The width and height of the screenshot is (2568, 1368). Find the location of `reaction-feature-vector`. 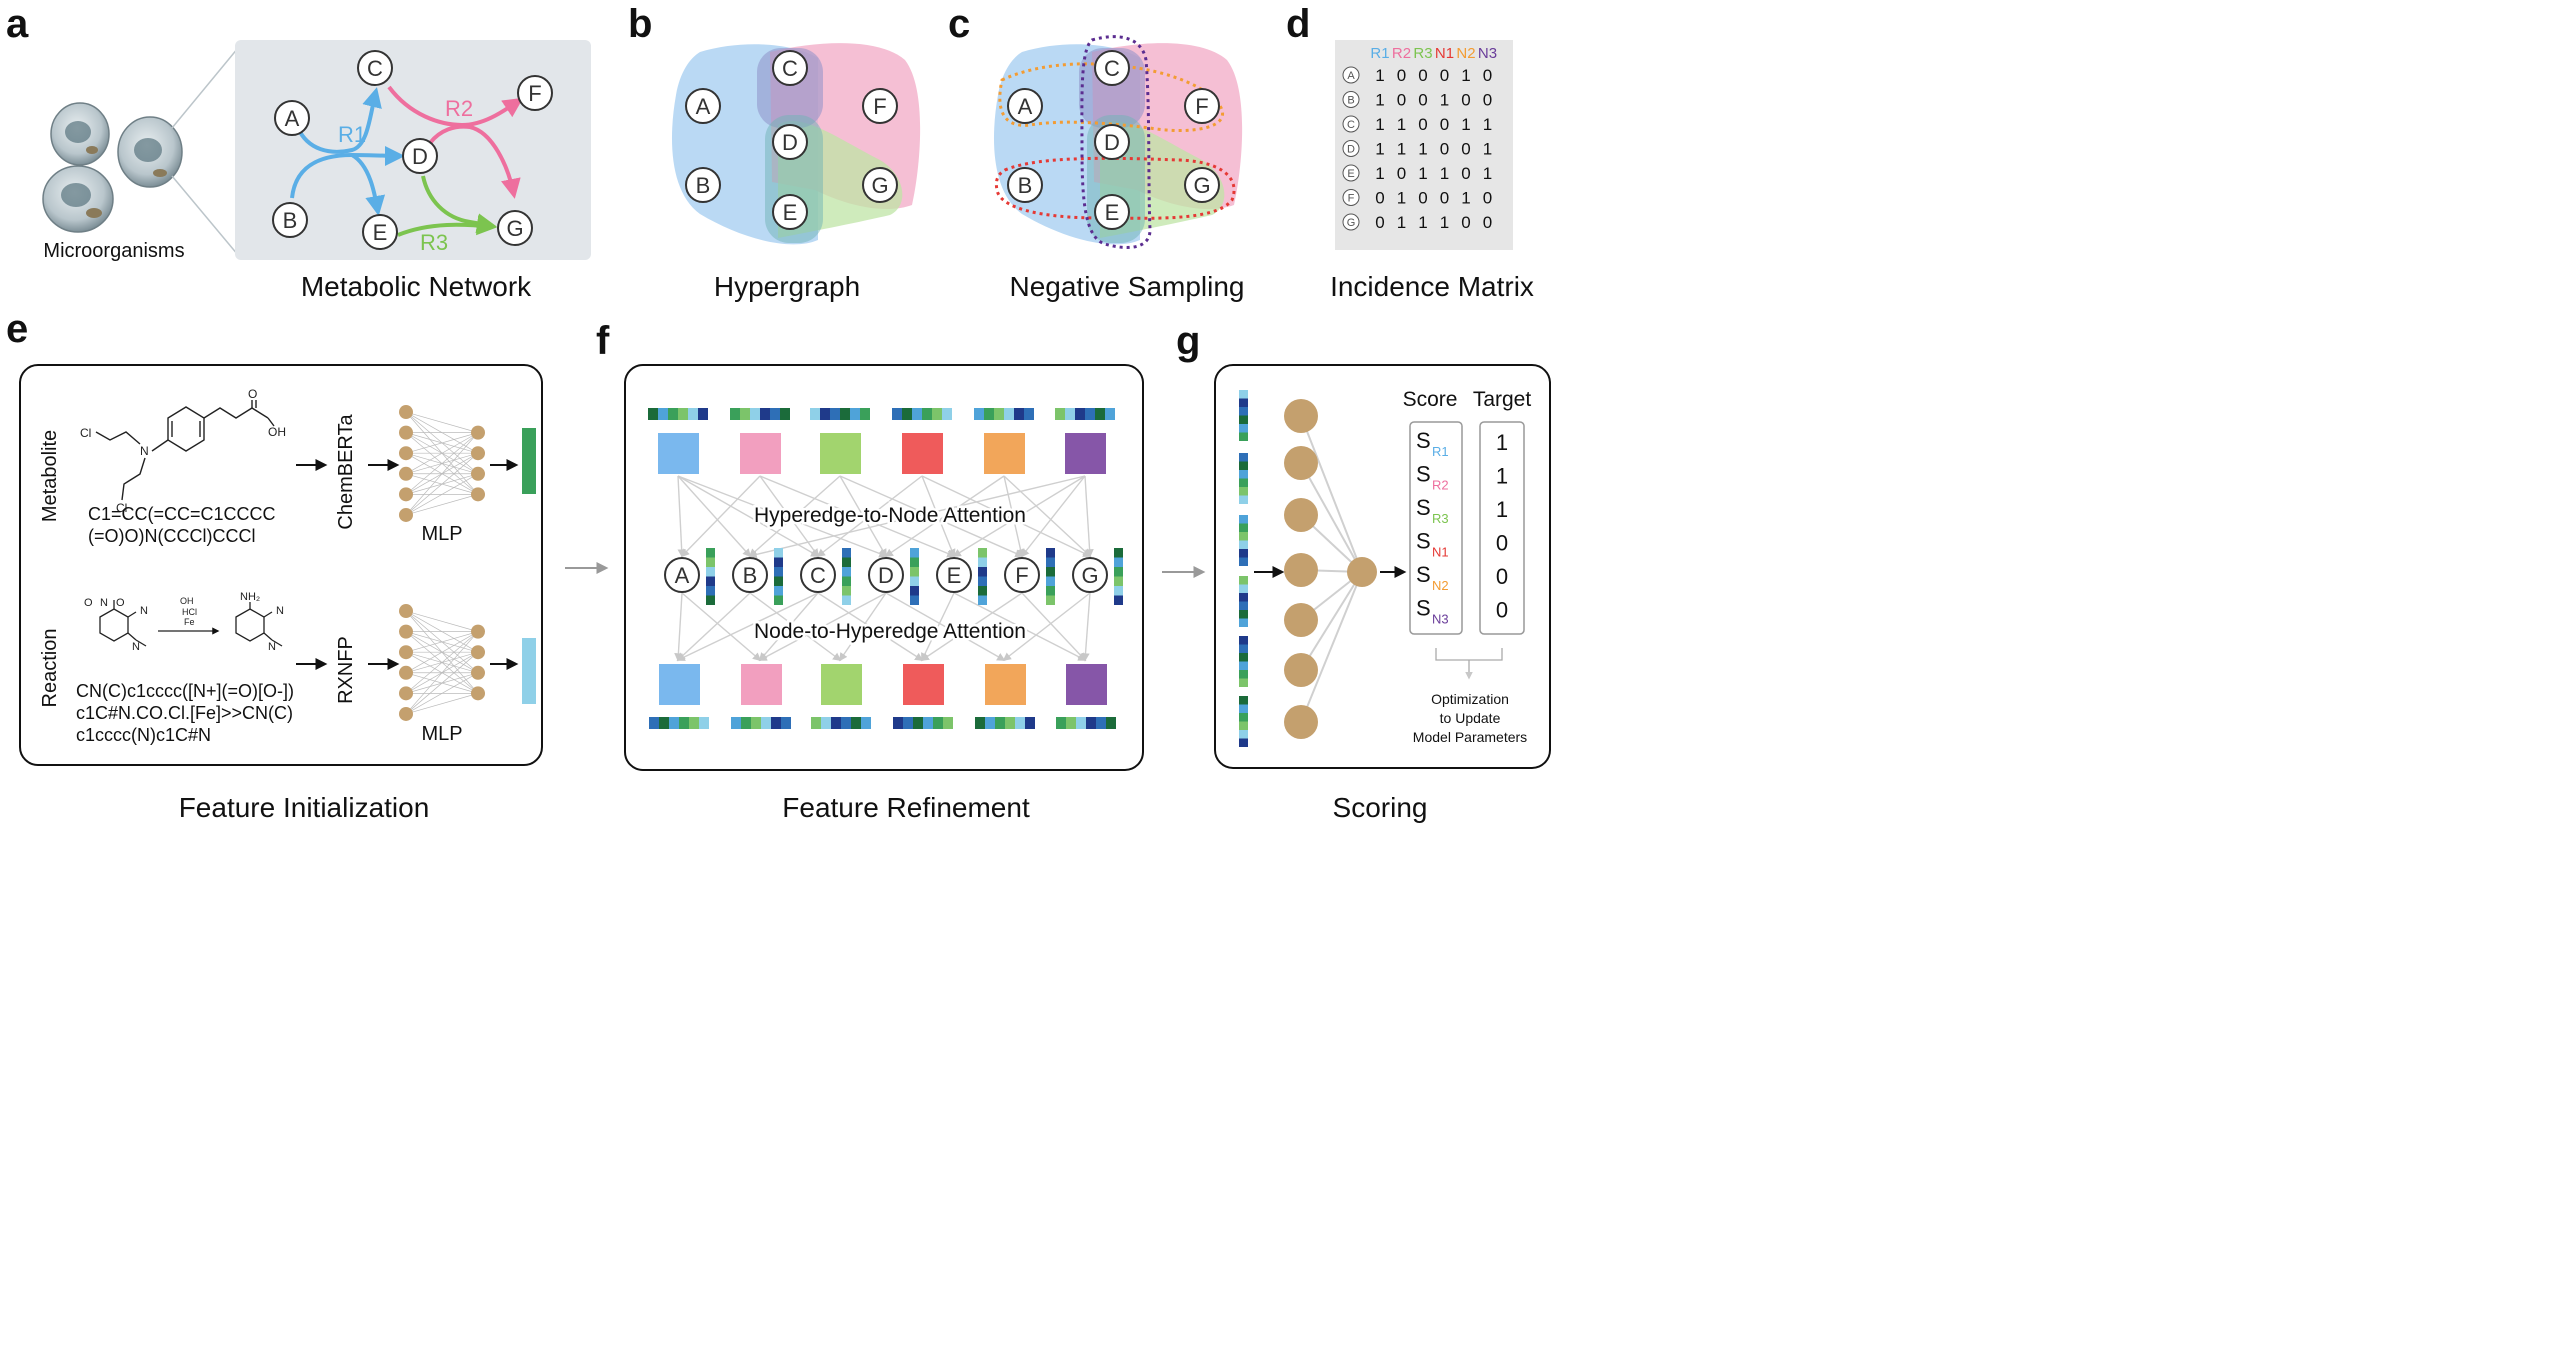

reaction-feature-vector is located at coordinates (529, 671).